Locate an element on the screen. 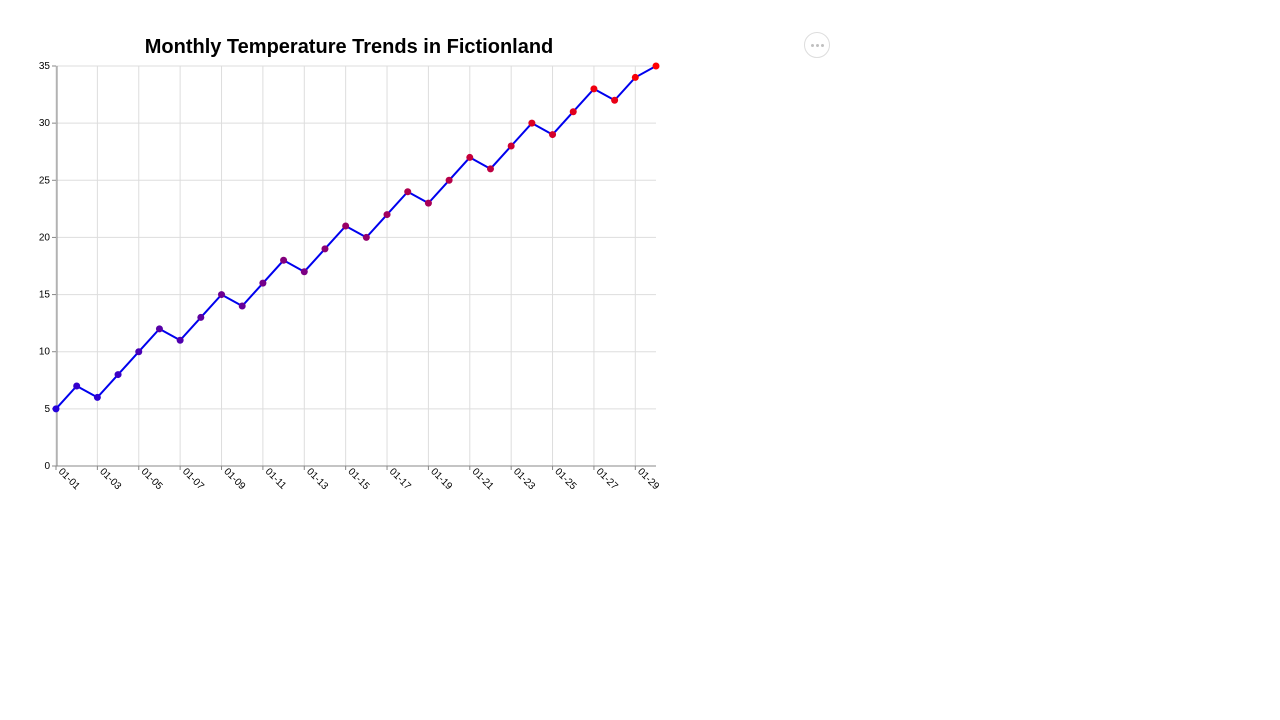  x-tick-label: 01-09 is located at coordinates (234, 479).